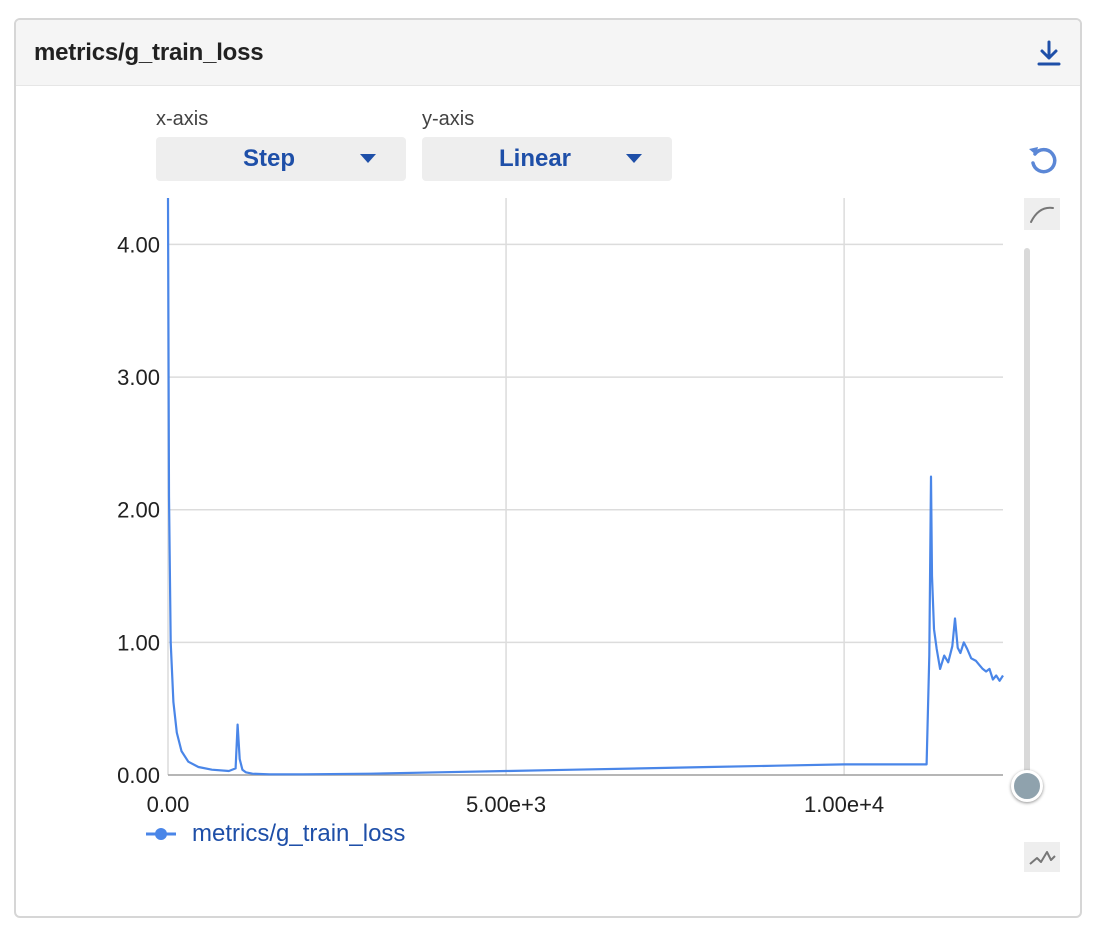  I want to click on y-tick-label: 4.00, so click(138, 244).